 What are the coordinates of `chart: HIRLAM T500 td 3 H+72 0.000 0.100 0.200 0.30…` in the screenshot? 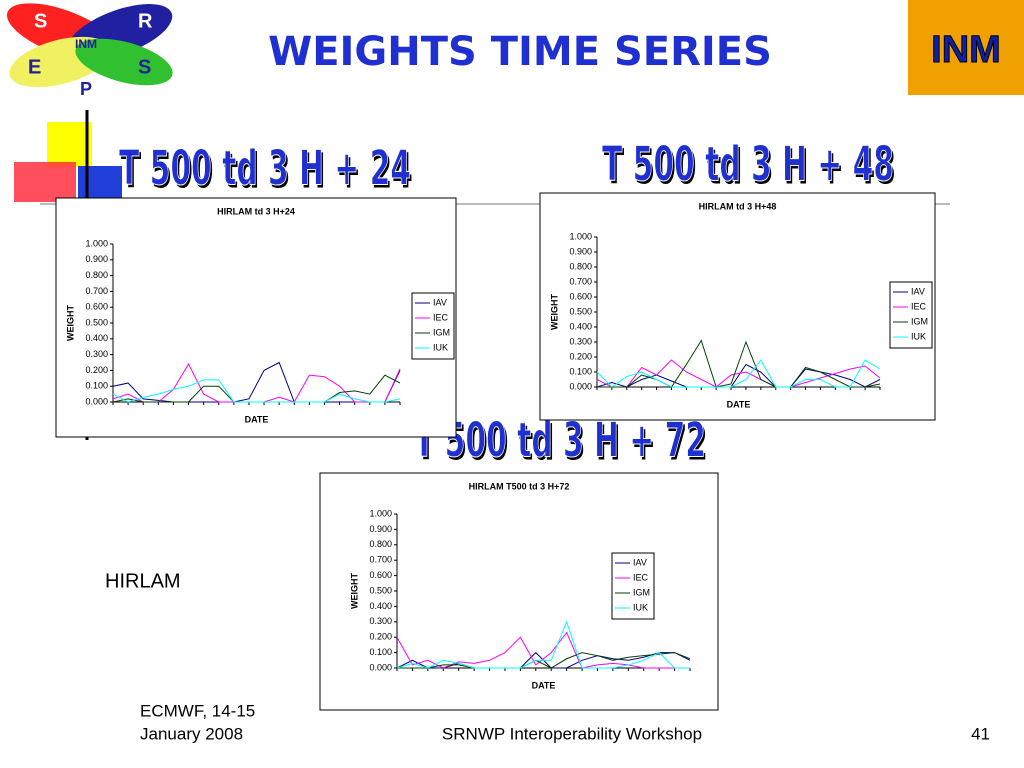 It's located at (519, 591).